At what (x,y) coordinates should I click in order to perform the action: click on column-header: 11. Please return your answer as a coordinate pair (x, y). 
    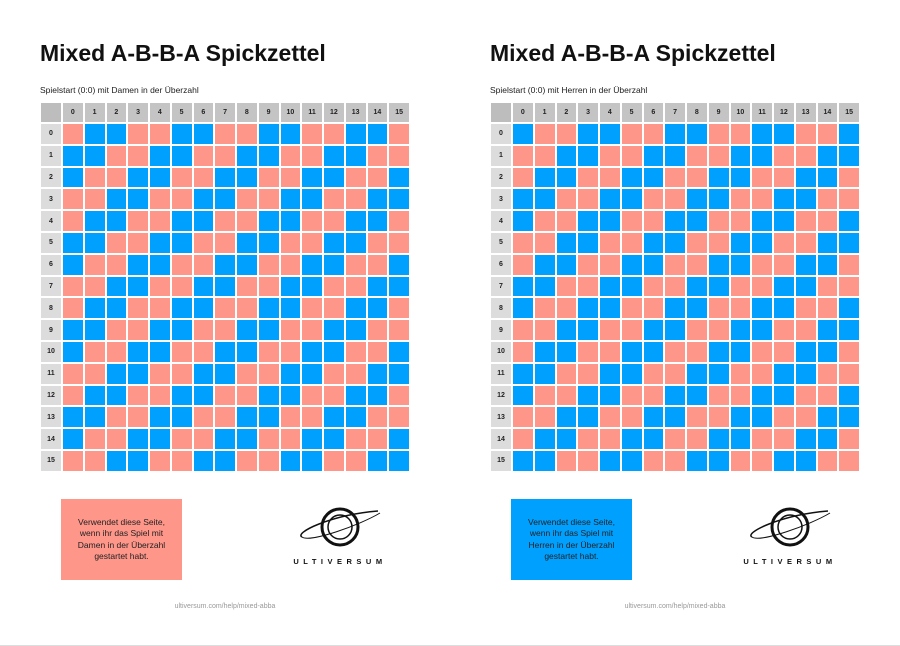
    Looking at the image, I should click on (312, 112).